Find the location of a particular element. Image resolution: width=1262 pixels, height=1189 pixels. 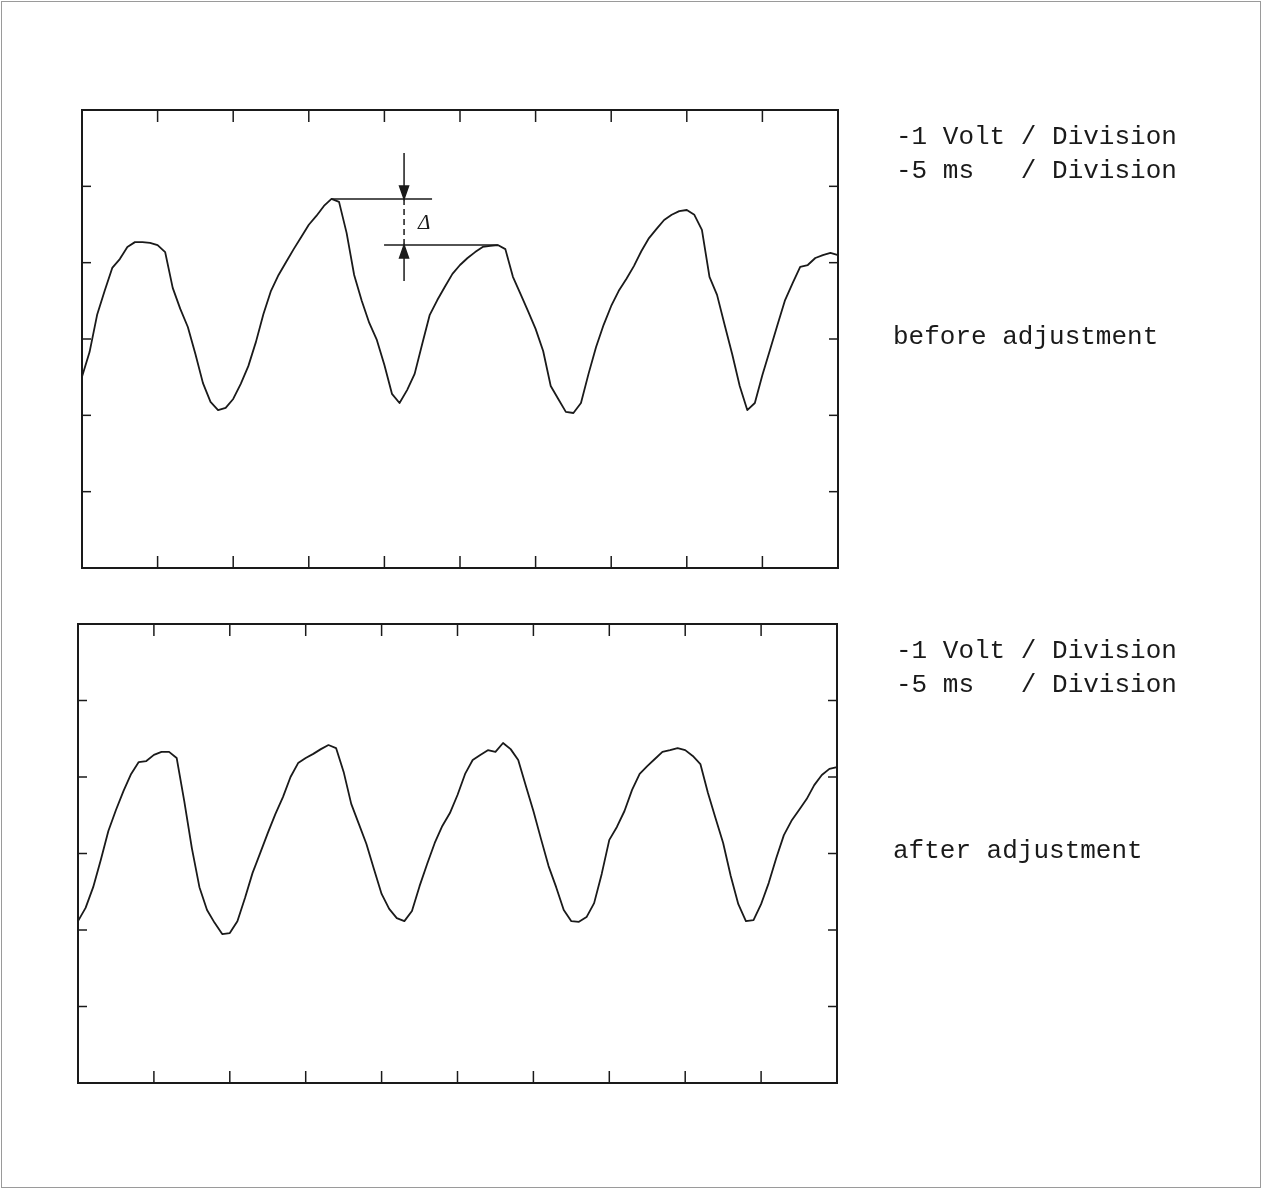

text: after adjustment is located at coordinates (1018, 851).